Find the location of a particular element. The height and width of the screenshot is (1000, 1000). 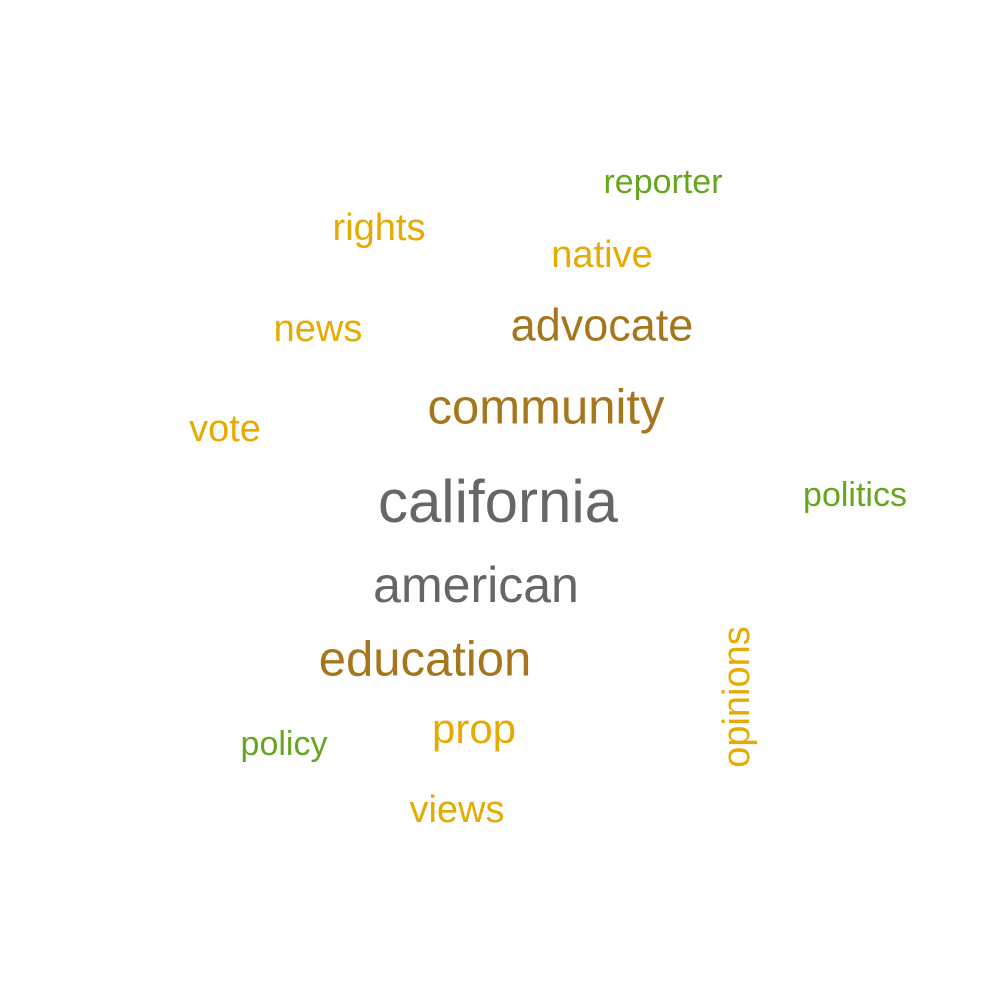

word-policy: policy is located at coordinates (284, 744).